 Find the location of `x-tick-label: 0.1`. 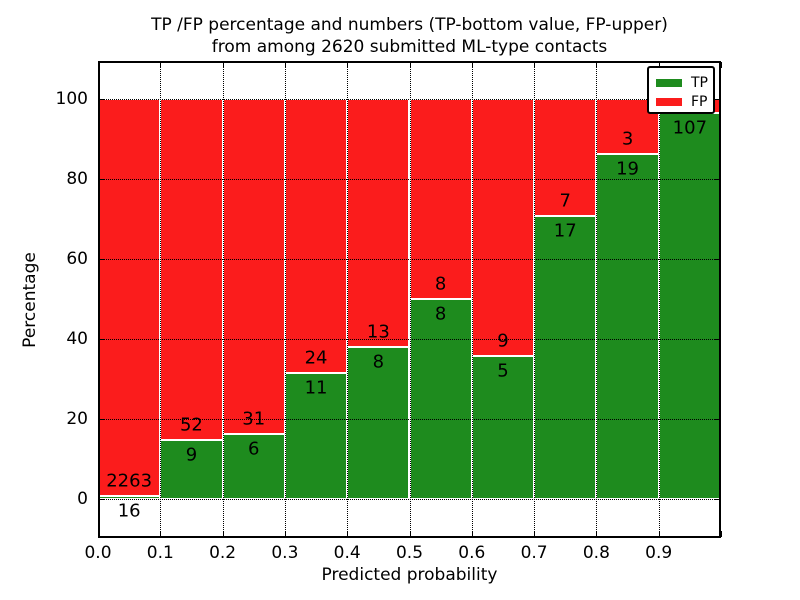

x-tick-label: 0.1 is located at coordinates (160, 553).